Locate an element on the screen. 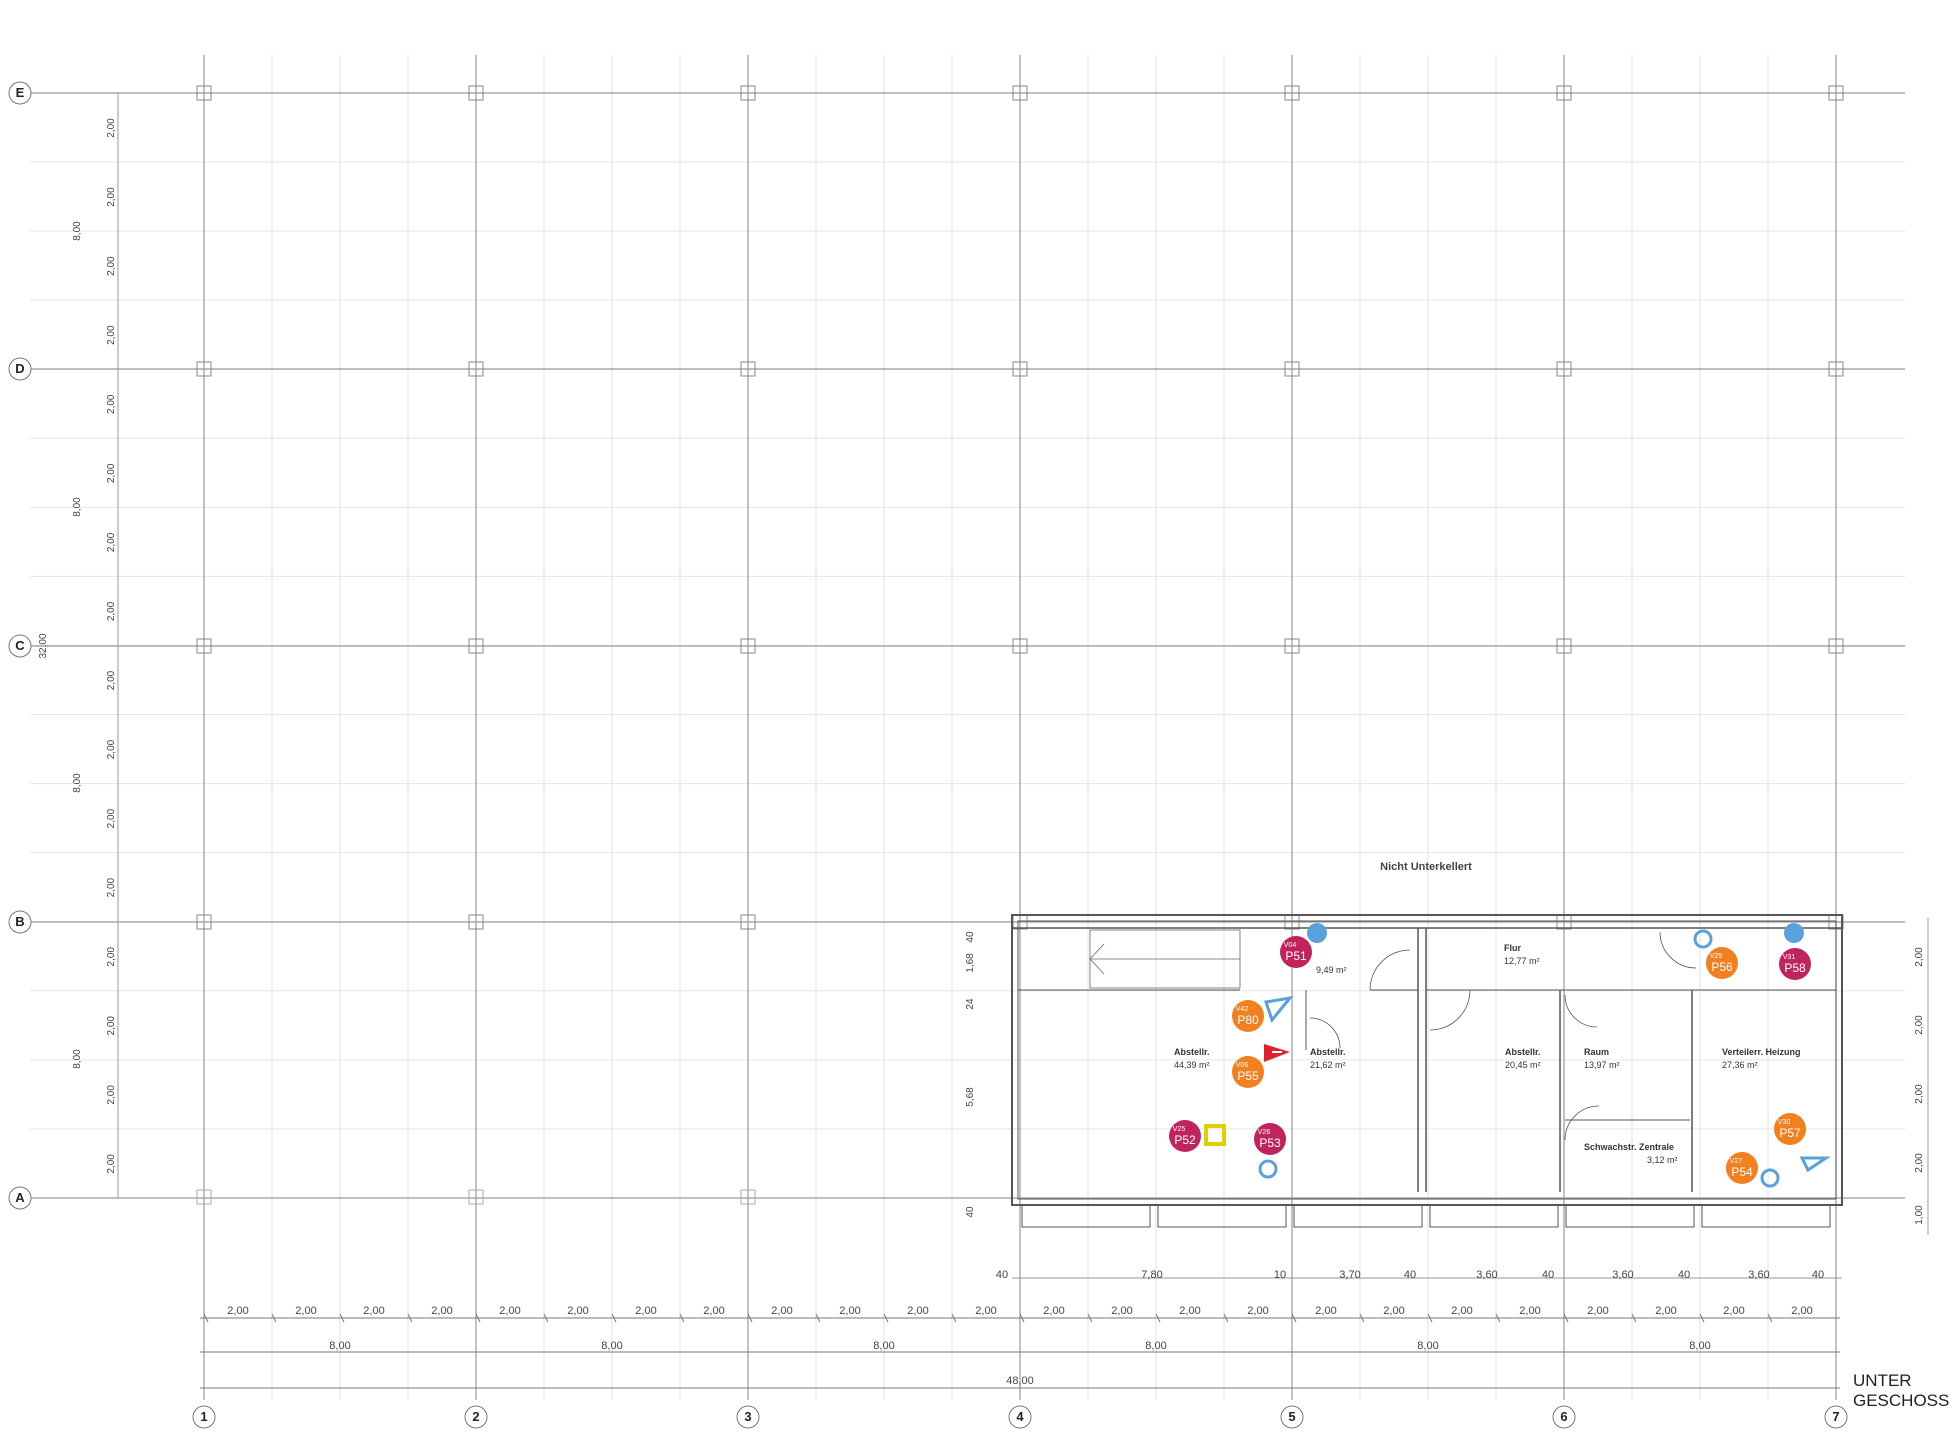  dim-label: 3,60 is located at coordinates (1486, 1275).